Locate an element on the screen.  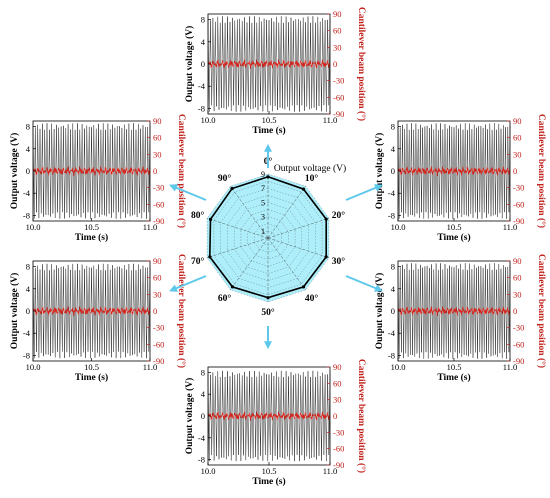
radar-radial-tick-label: 1 is located at coordinates (263, 231).